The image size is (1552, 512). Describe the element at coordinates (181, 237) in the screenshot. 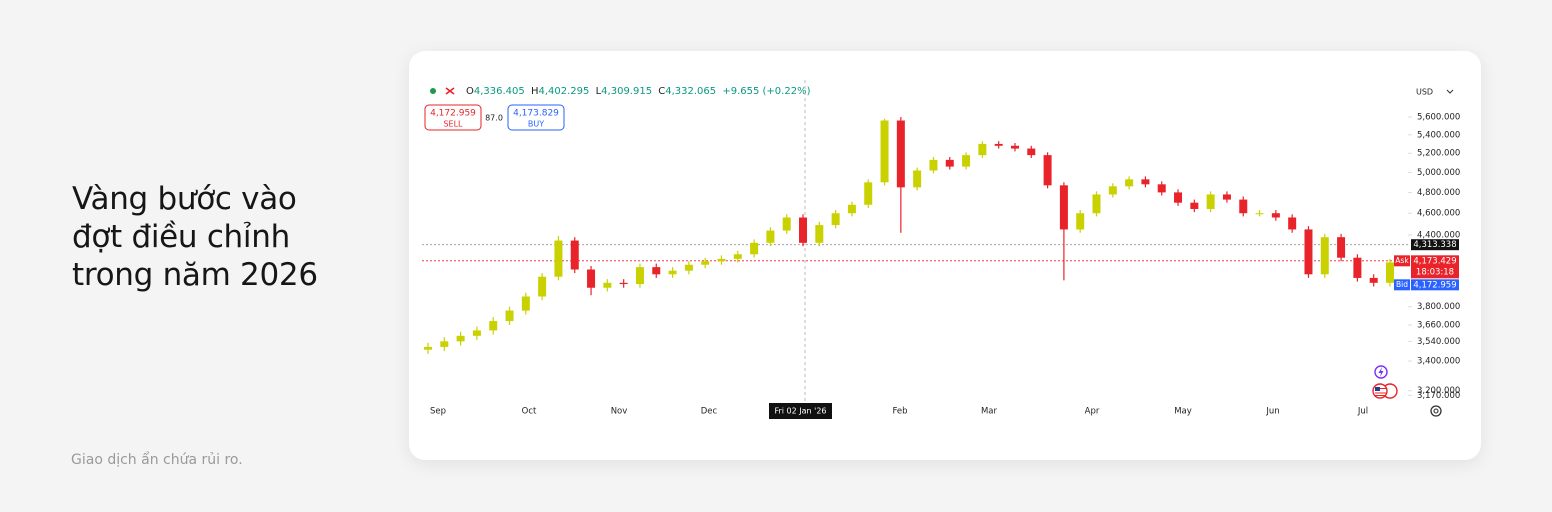

I see `heading-line: đợt điều chỉnh` at that location.